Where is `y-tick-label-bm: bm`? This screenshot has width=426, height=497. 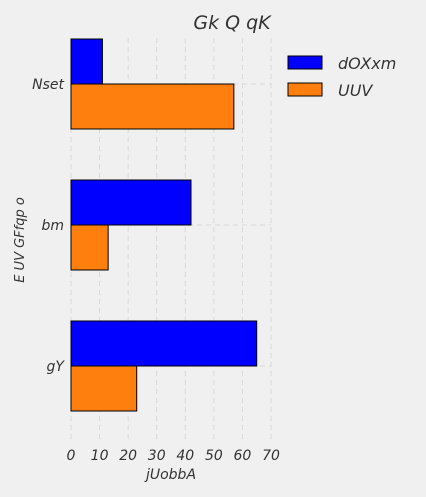
y-tick-label-bm: bm is located at coordinates (52, 226).